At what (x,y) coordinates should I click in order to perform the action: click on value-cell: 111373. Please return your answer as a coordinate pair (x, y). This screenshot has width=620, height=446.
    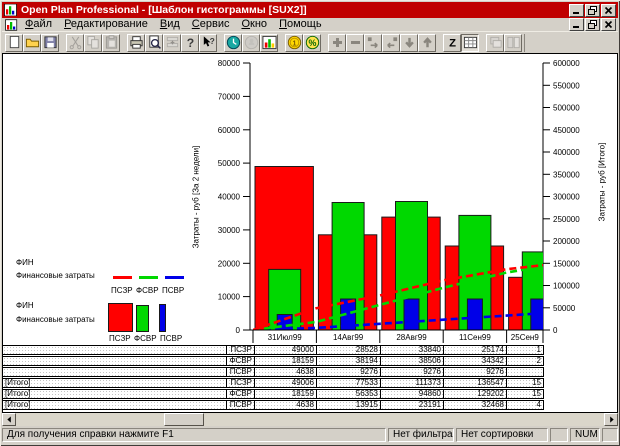
    Looking at the image, I should click on (412, 383).